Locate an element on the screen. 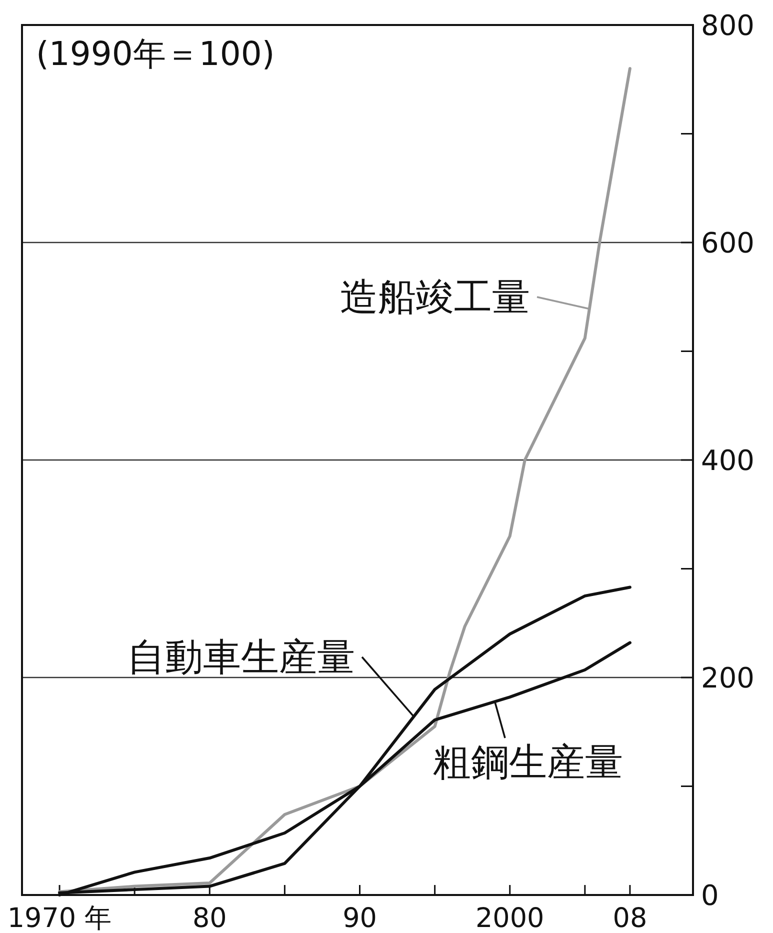 This screenshot has height=933, width=773. legend-label: 造船竣工量 is located at coordinates (435, 297).